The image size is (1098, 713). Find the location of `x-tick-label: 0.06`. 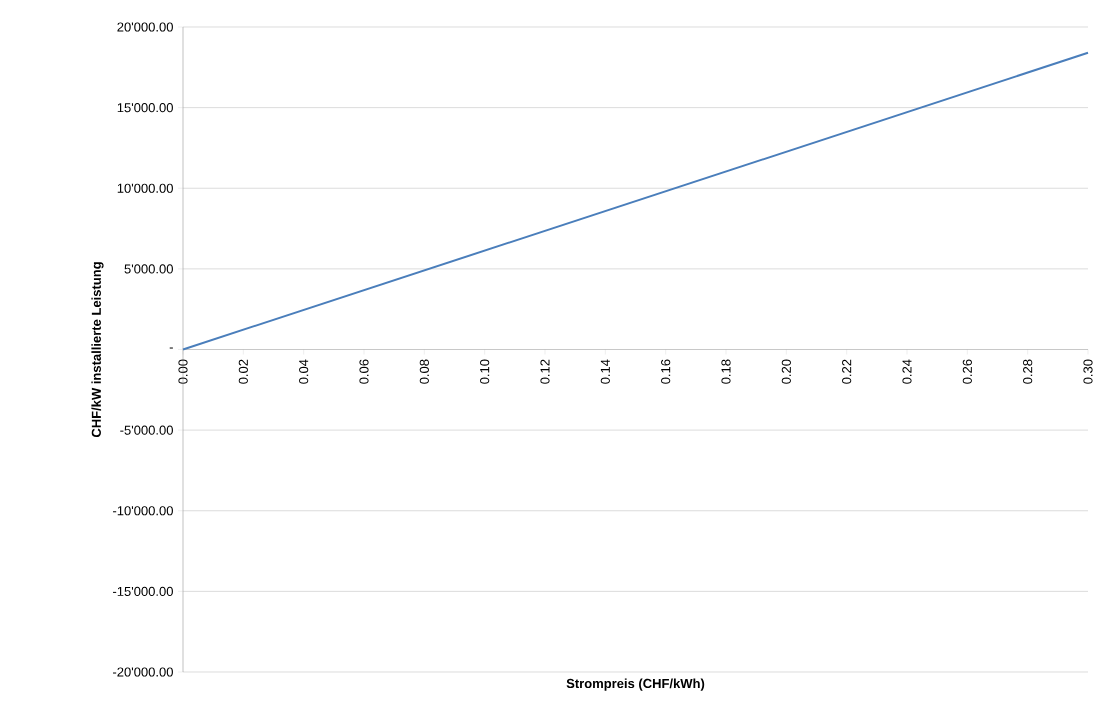

x-tick-label: 0.06 is located at coordinates (364, 371).